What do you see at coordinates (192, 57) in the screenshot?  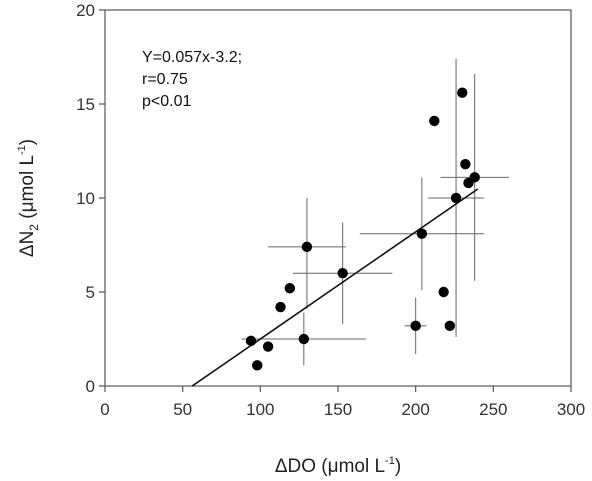 I see `annotation-equation: Y=0.057x-3.2;` at bounding box center [192, 57].